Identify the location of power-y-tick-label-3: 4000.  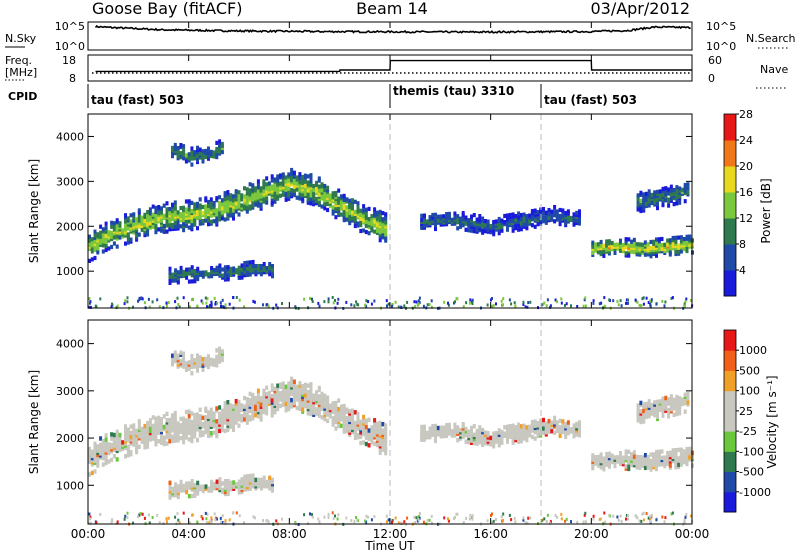
(70, 136).